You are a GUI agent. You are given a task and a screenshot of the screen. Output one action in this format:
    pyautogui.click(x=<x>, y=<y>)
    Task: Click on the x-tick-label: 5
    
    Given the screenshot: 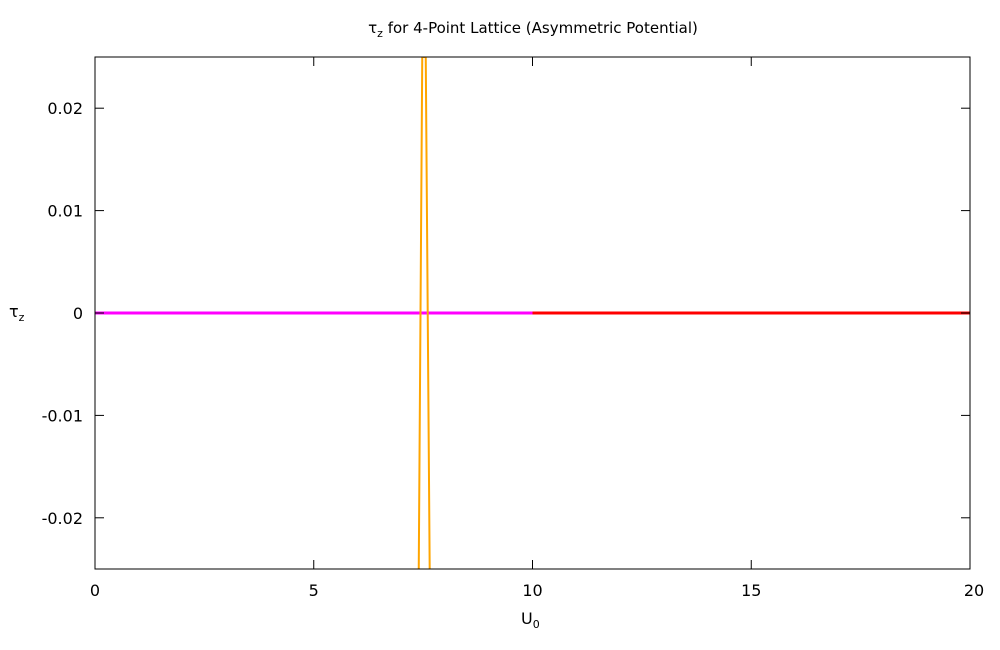 What is the action you would take?
    pyautogui.click(x=314, y=590)
    